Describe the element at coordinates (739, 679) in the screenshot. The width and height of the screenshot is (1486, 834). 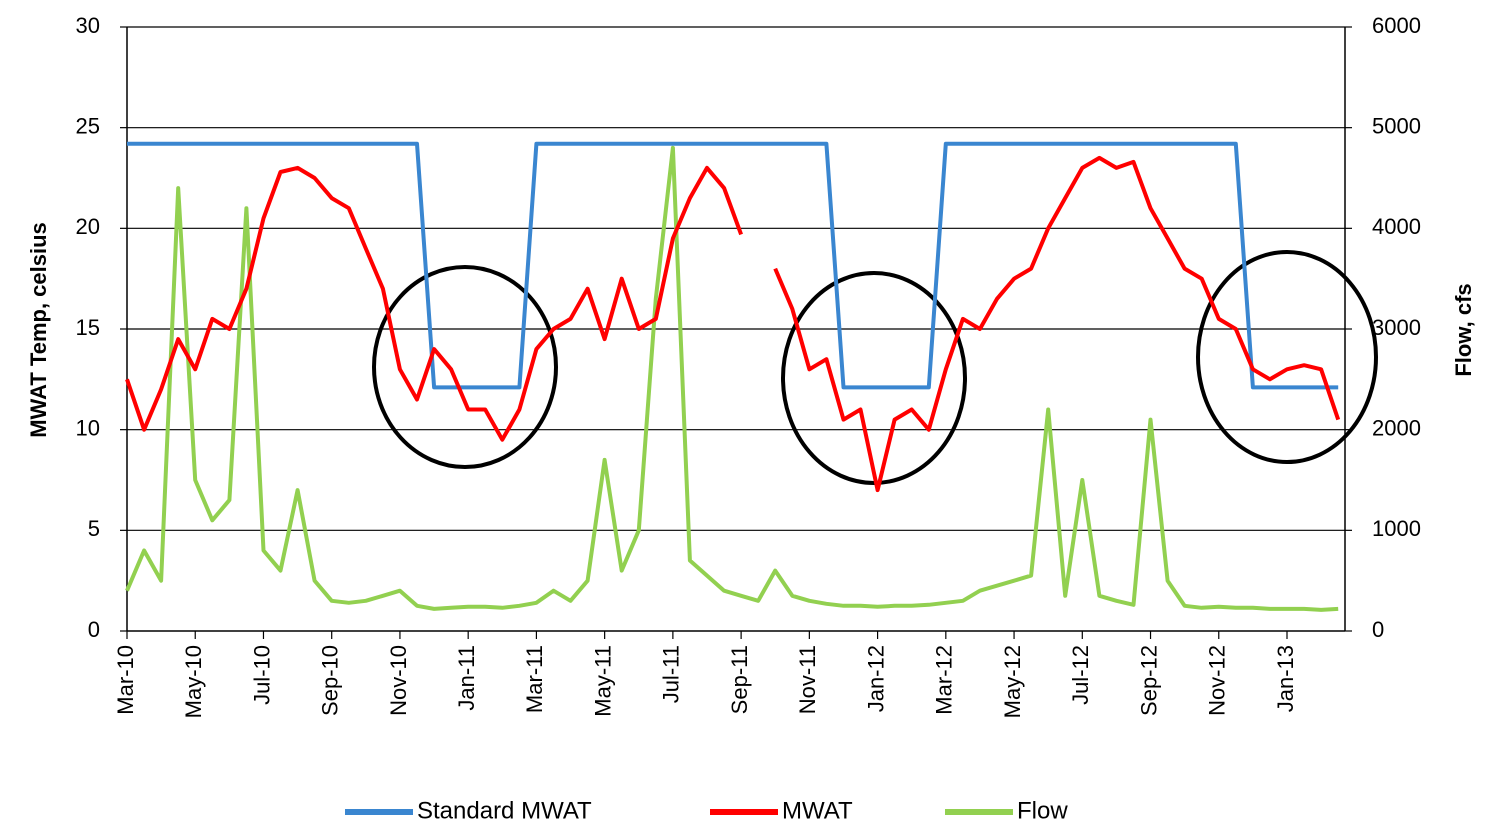
I see `x-tick-label: Sep-11` at that location.